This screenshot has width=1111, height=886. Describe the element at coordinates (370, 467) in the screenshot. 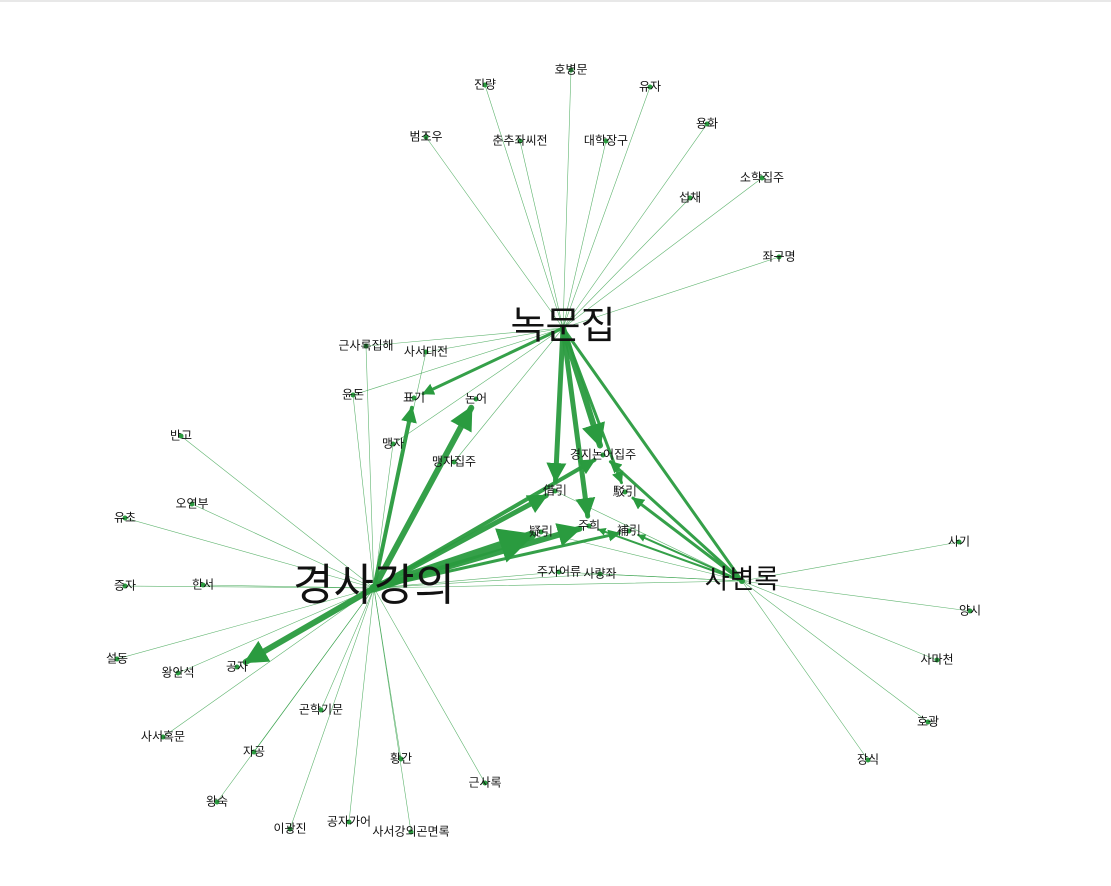

I see `edge-gyeongsa-geunsajiphae` at that location.